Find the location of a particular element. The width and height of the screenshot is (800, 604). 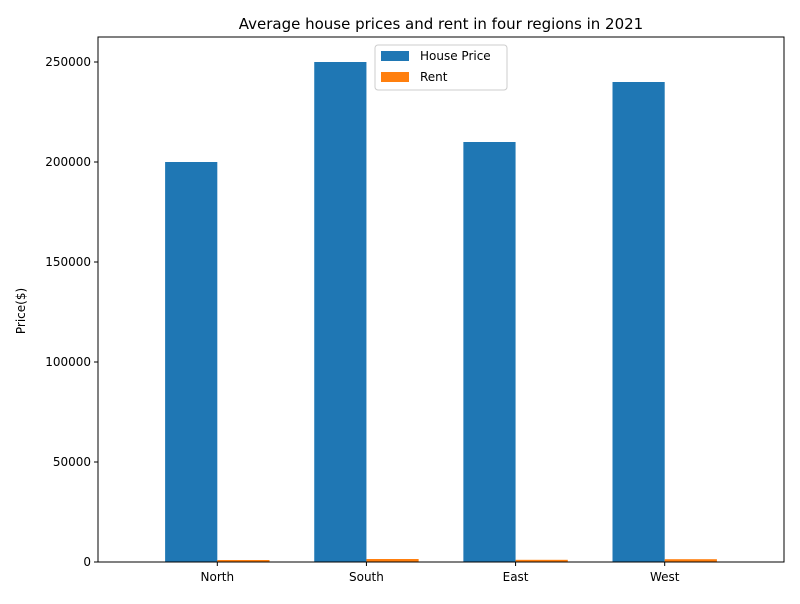

y-tick-label: 0 is located at coordinates (87, 562).